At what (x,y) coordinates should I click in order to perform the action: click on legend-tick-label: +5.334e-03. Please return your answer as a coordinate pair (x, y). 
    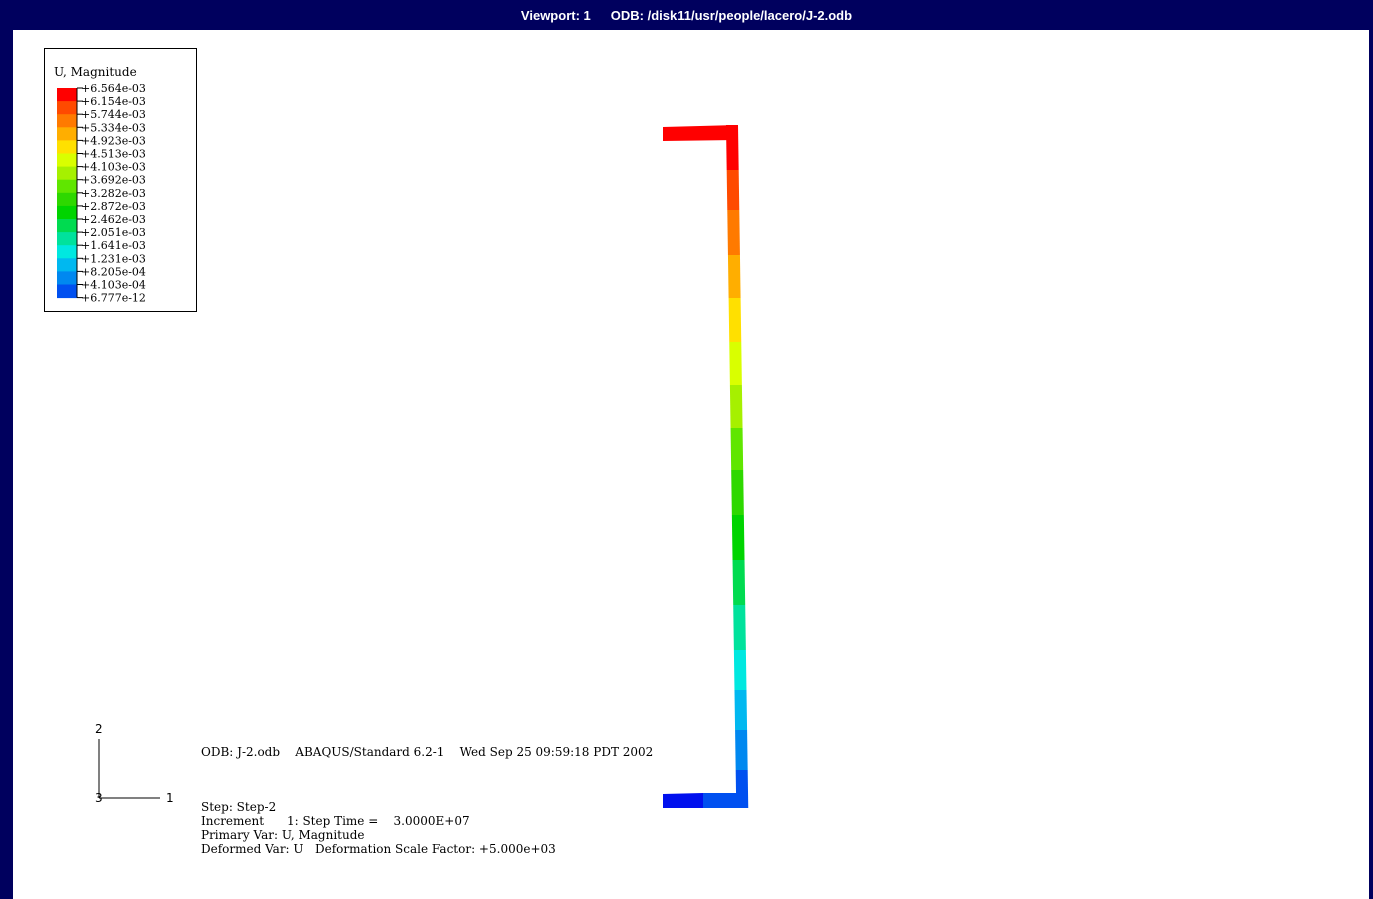
    Looking at the image, I should click on (113, 127).